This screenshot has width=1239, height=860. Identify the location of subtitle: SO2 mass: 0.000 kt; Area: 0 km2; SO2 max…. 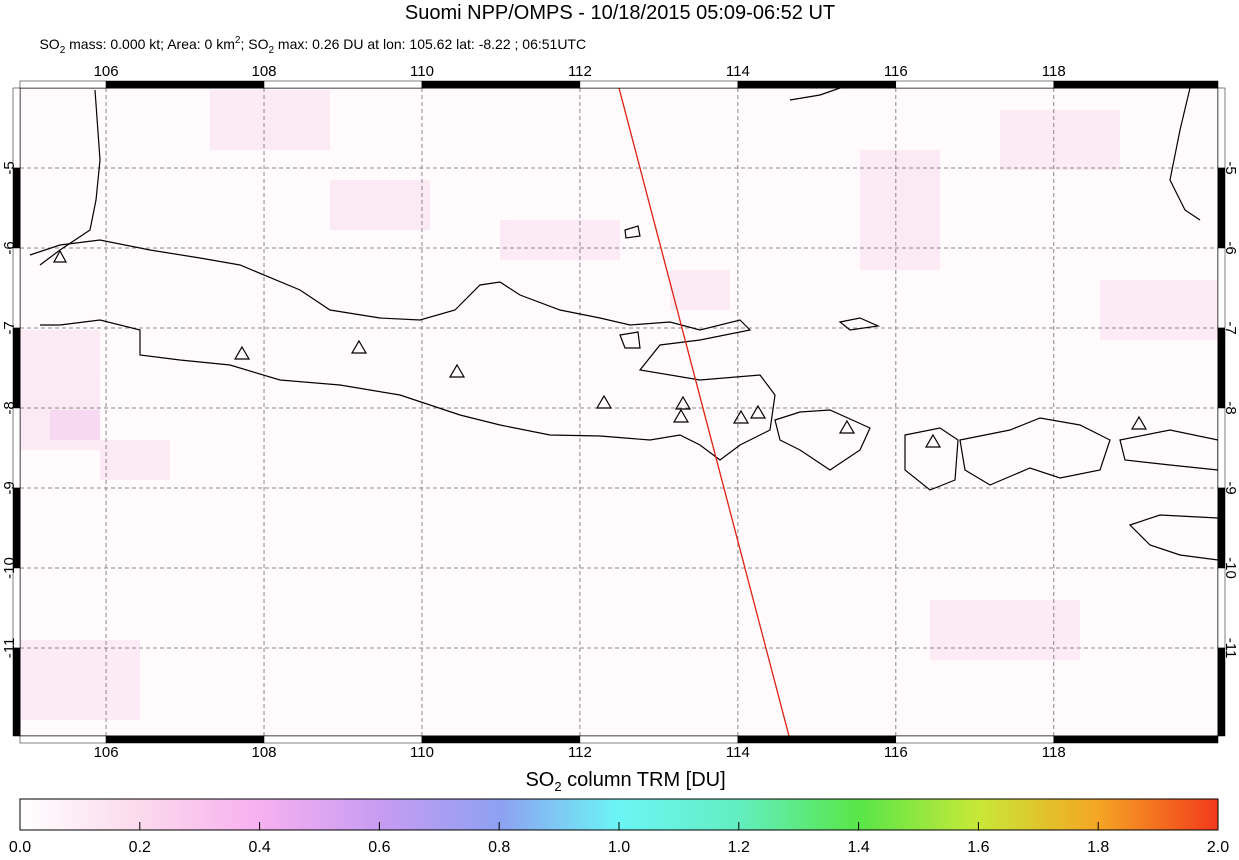
(309, 45).